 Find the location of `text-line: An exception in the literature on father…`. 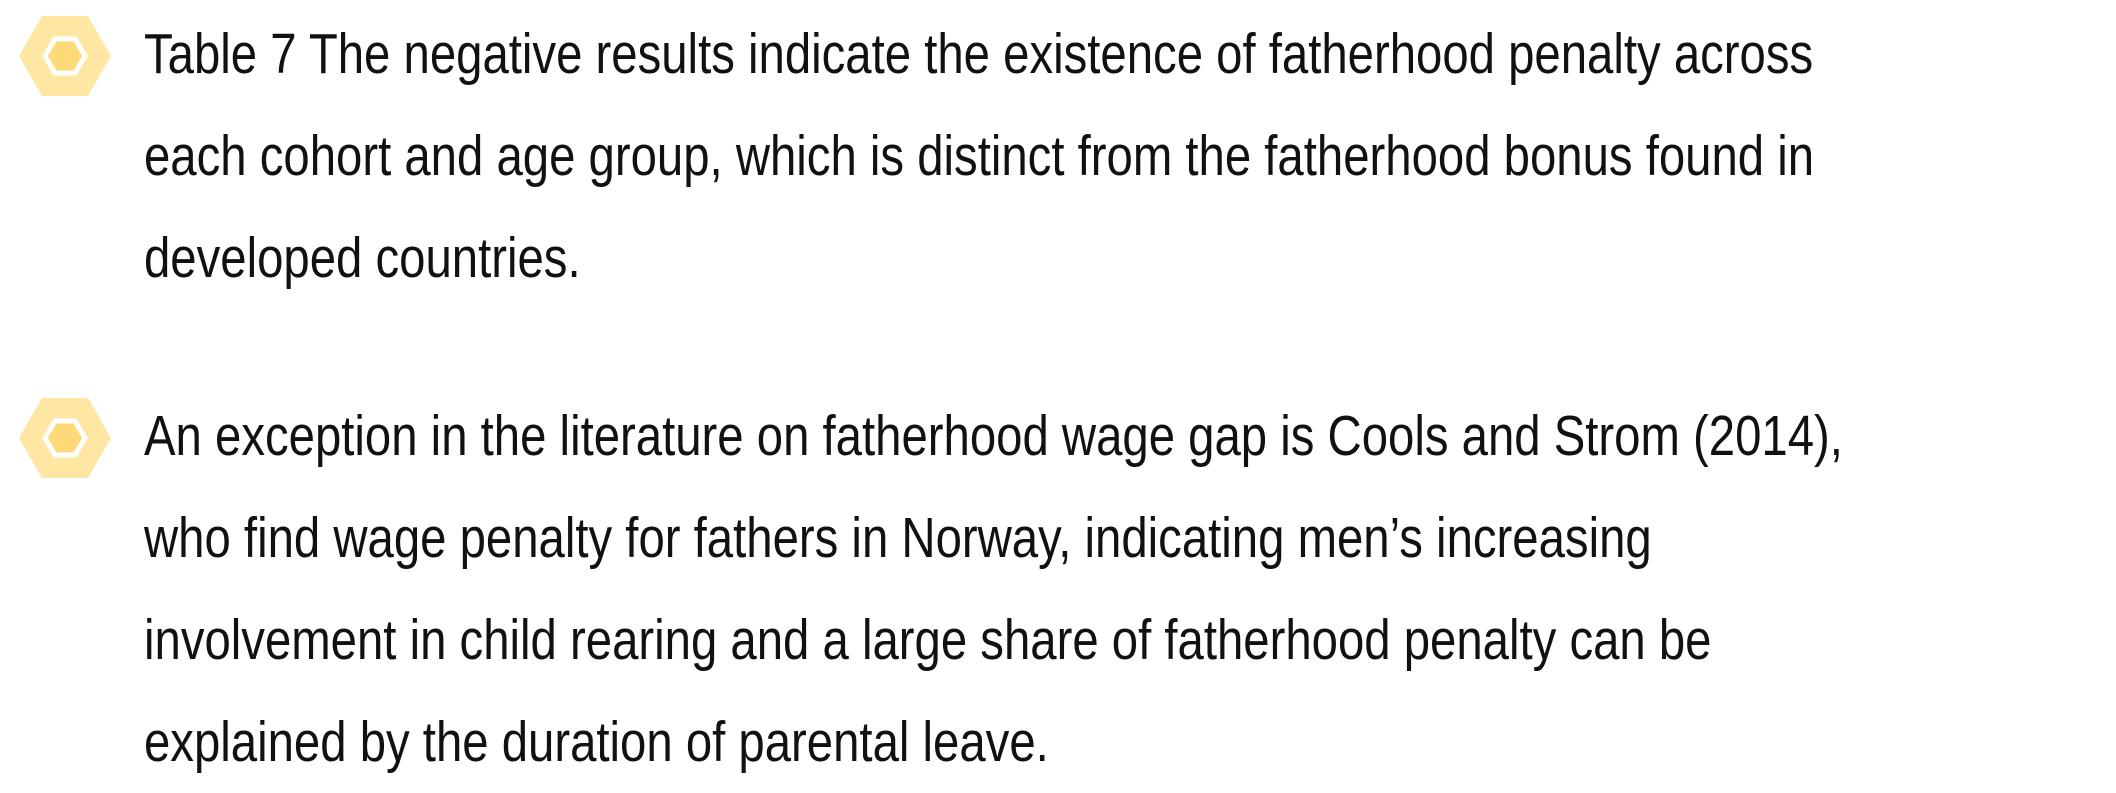

text-line: An exception in the literature on father… is located at coordinates (993, 436).